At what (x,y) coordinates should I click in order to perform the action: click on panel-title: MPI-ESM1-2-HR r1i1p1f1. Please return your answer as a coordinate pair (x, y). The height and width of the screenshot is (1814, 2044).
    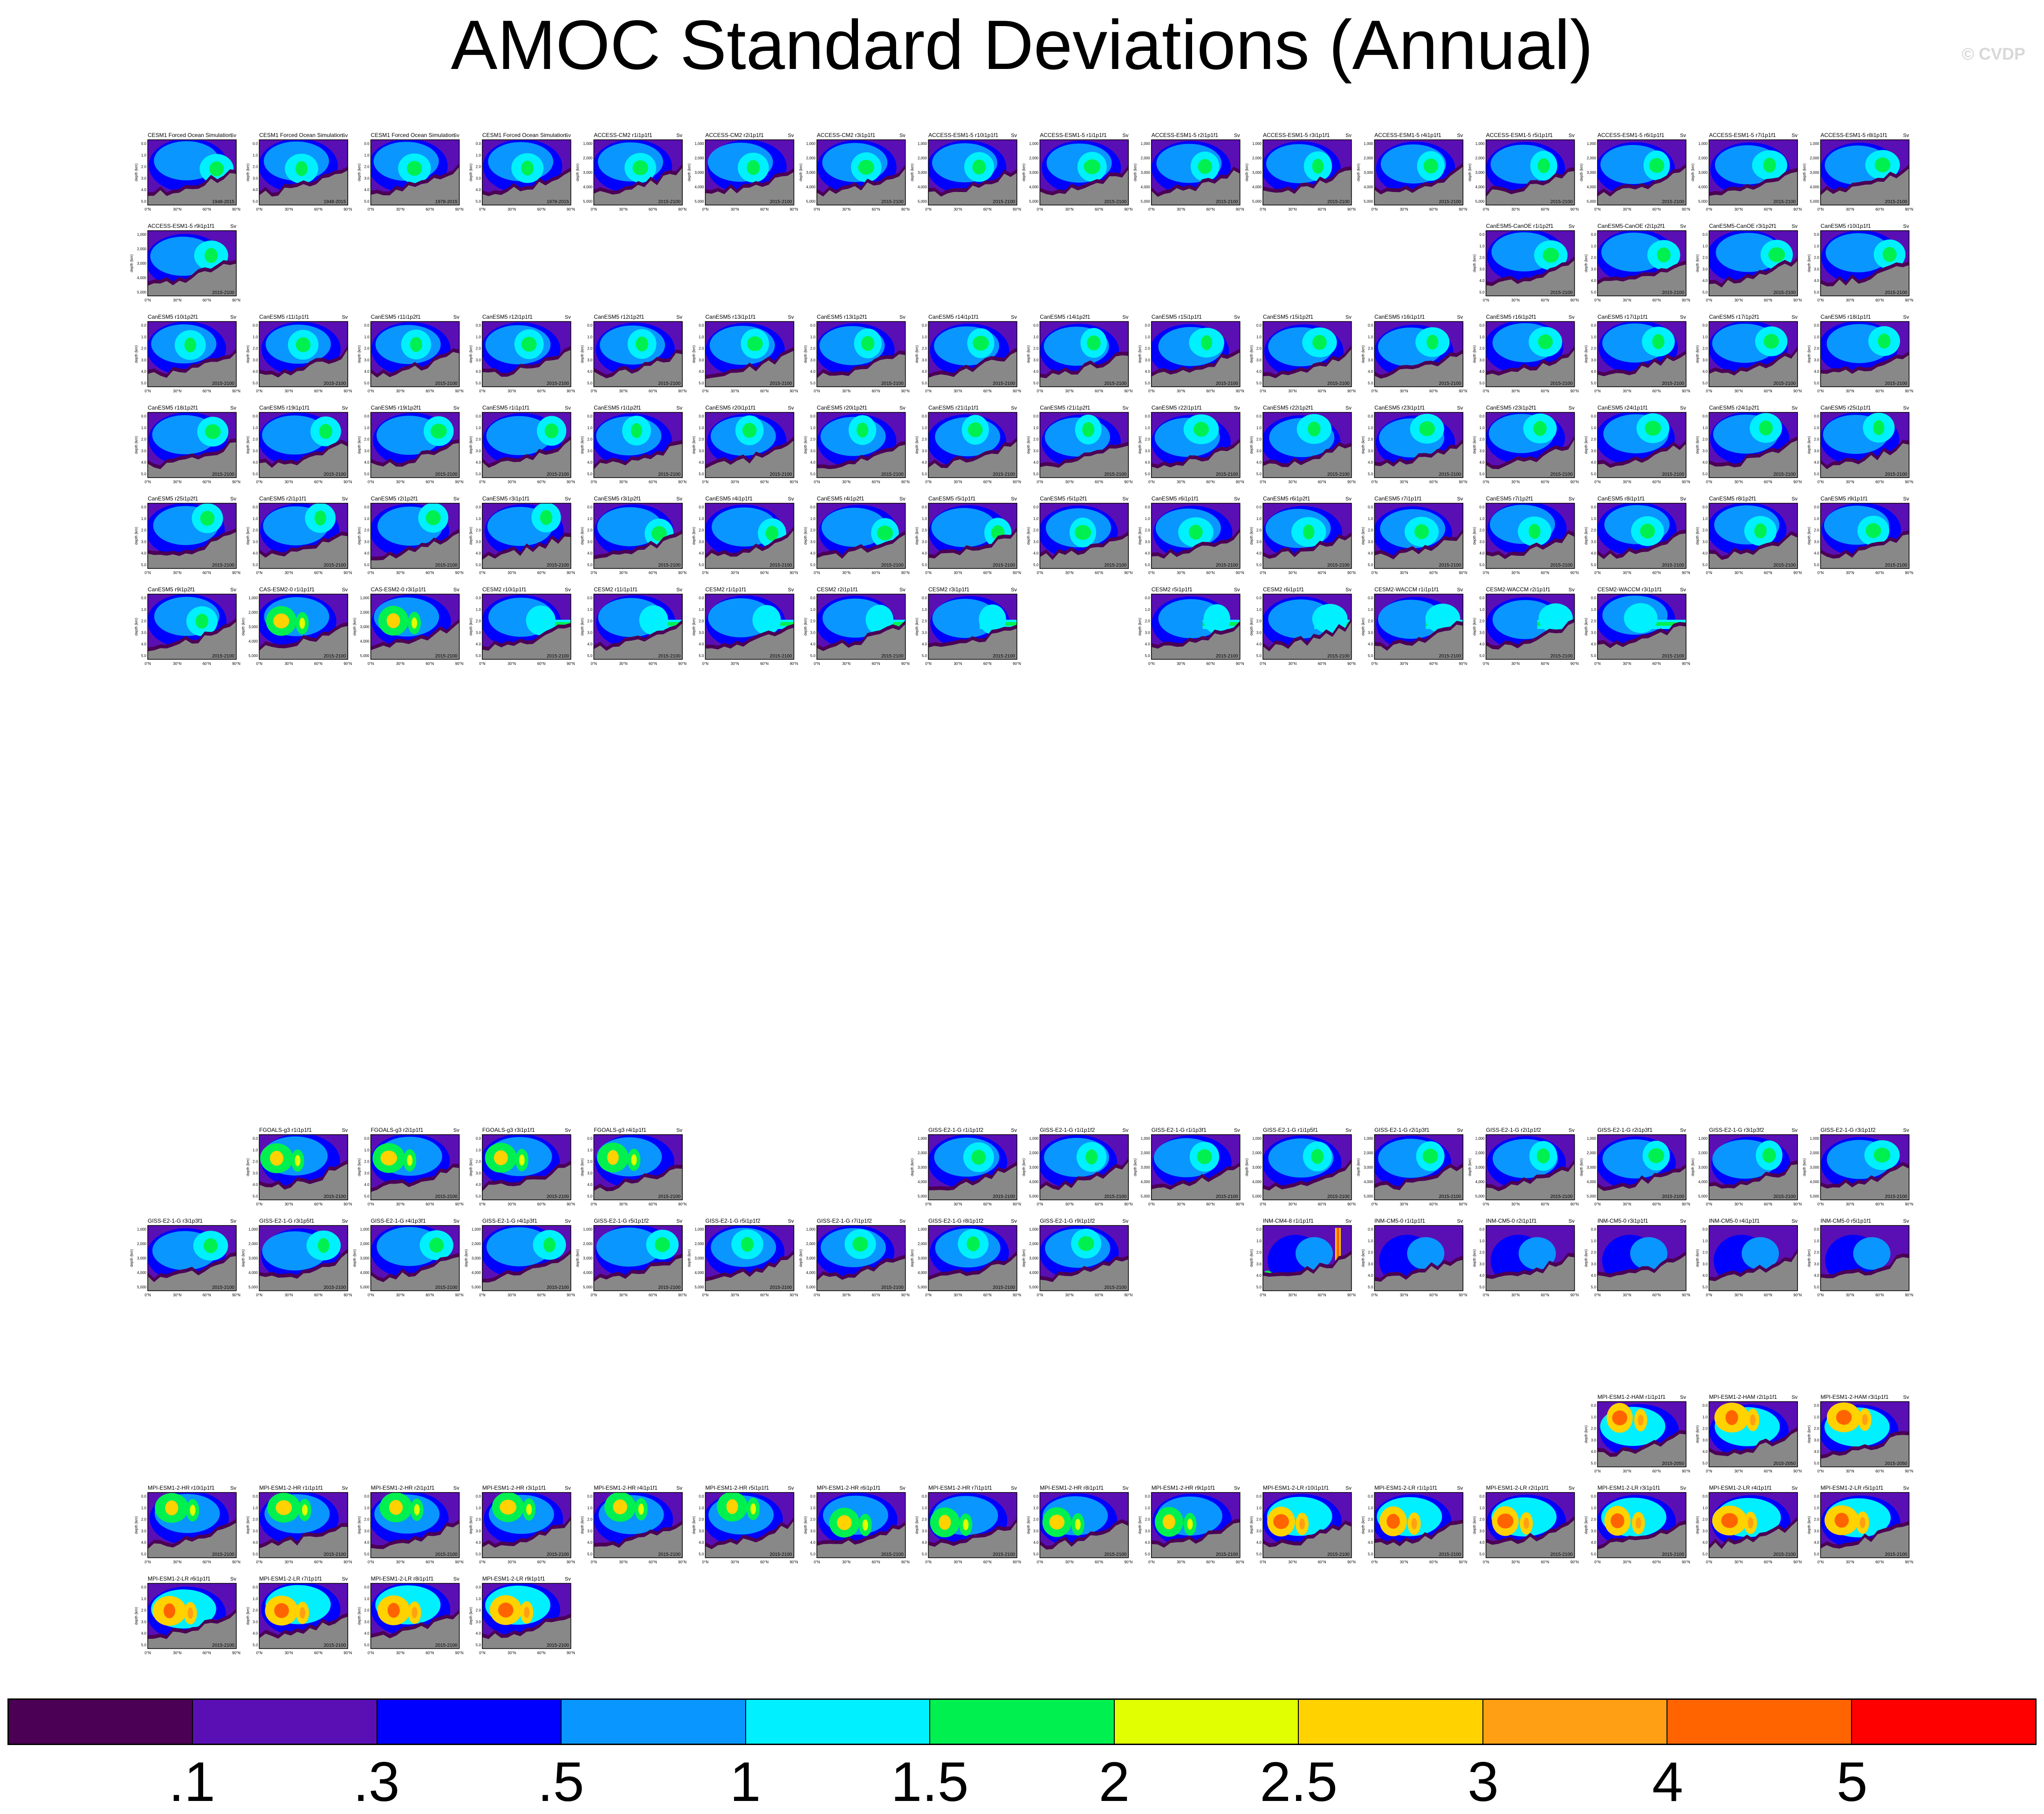
    Looking at the image, I should click on (291, 1488).